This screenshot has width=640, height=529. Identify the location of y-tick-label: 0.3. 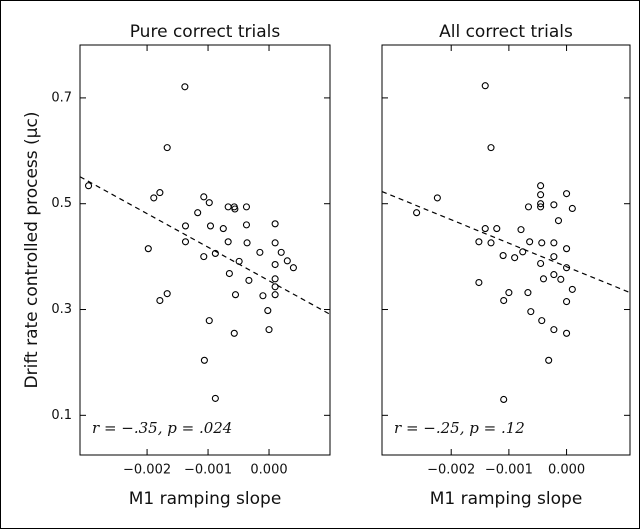
(61, 309).